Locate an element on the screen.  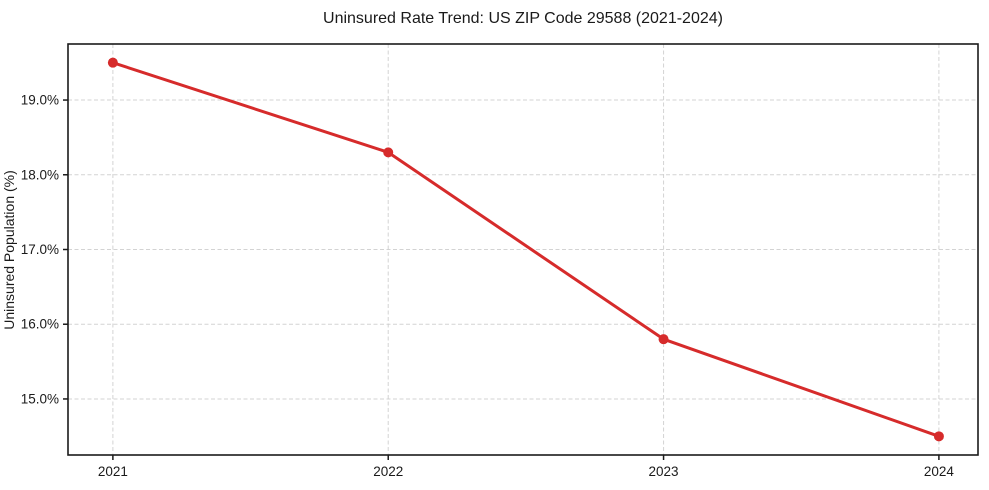
y-tick-label: 15.0% is located at coordinates (40, 398).